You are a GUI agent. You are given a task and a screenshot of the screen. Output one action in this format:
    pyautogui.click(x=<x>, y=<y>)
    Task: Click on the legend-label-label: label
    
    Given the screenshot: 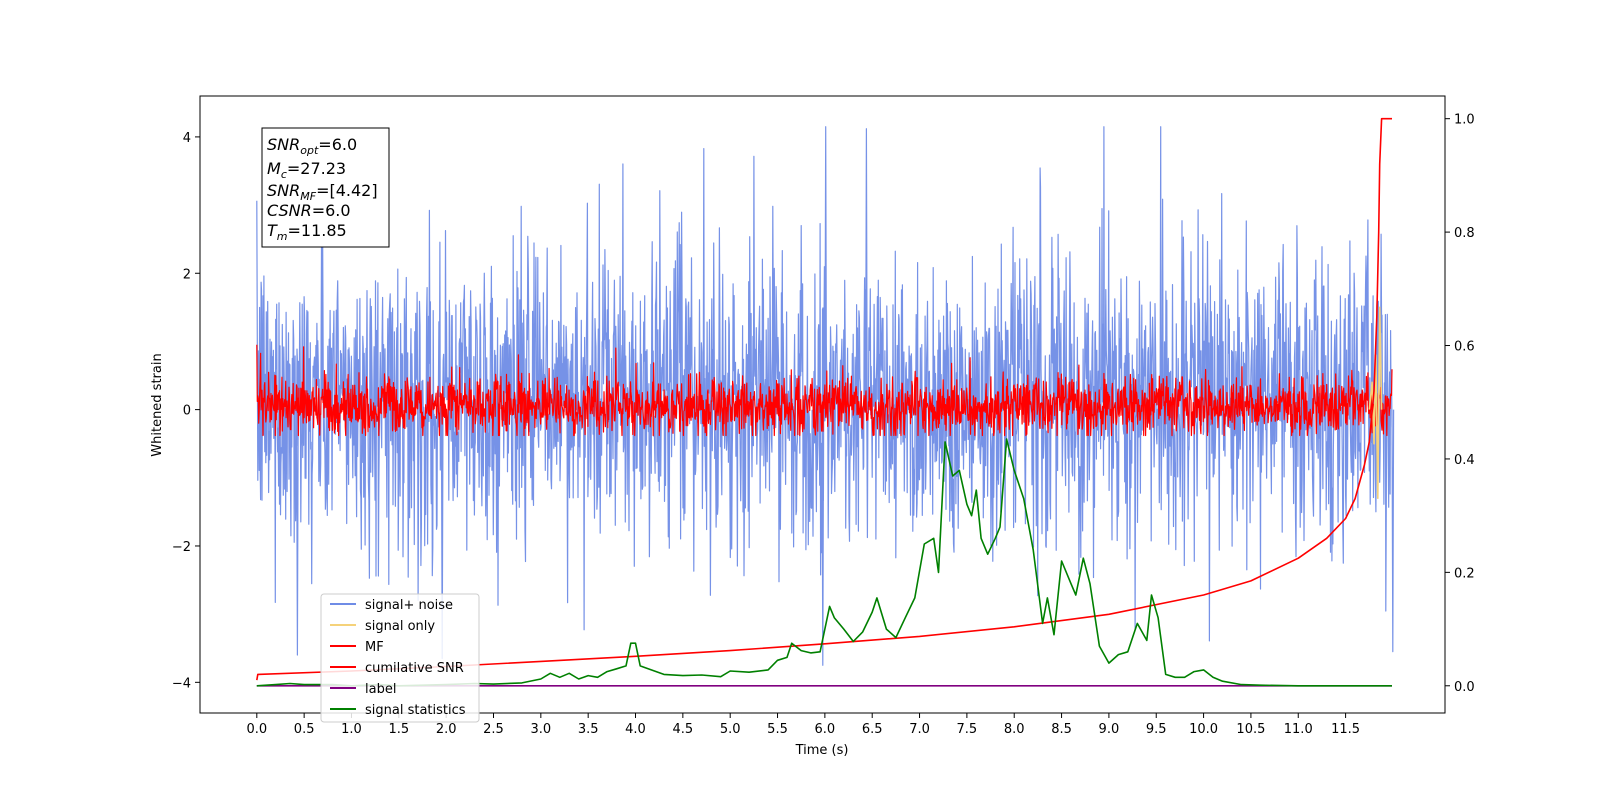 What is the action you would take?
    pyautogui.click(x=380, y=689)
    